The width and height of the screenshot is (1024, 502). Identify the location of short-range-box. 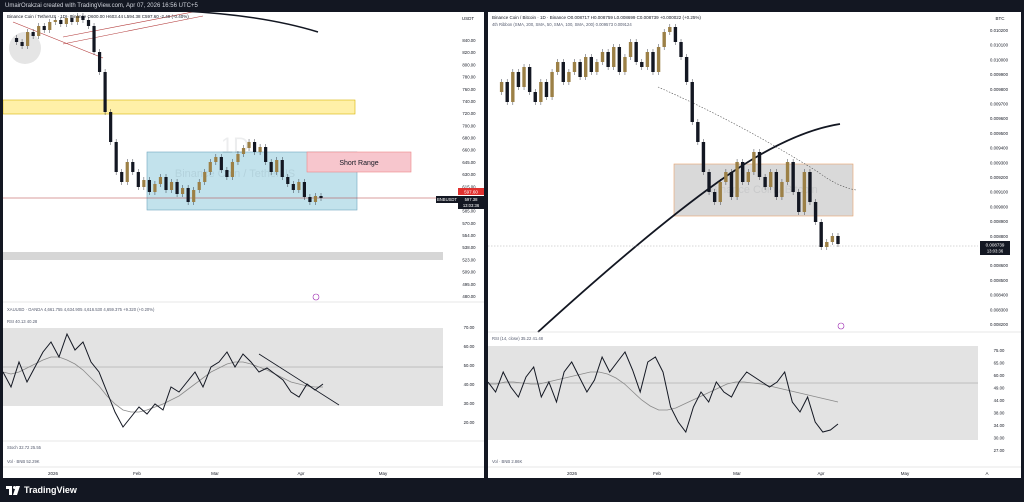
(359, 162).